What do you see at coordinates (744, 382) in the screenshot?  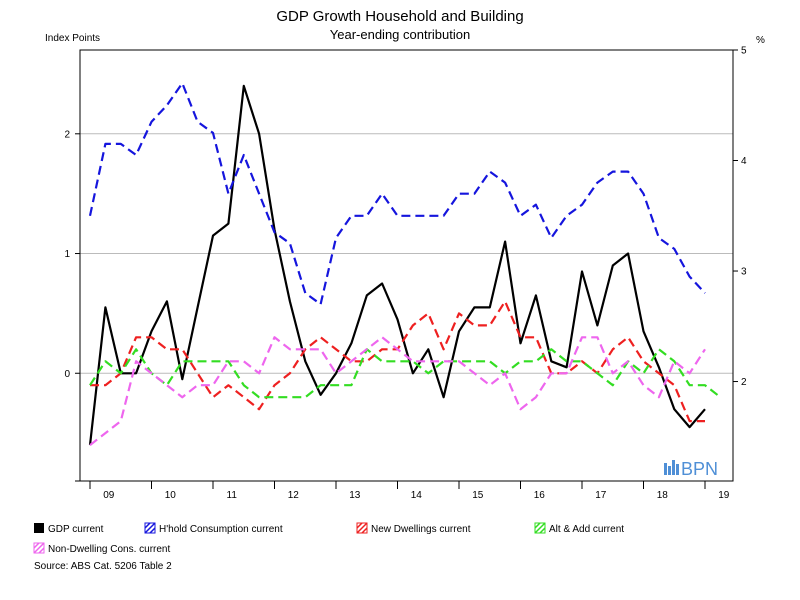 I see `right-tick-label: 2` at bounding box center [744, 382].